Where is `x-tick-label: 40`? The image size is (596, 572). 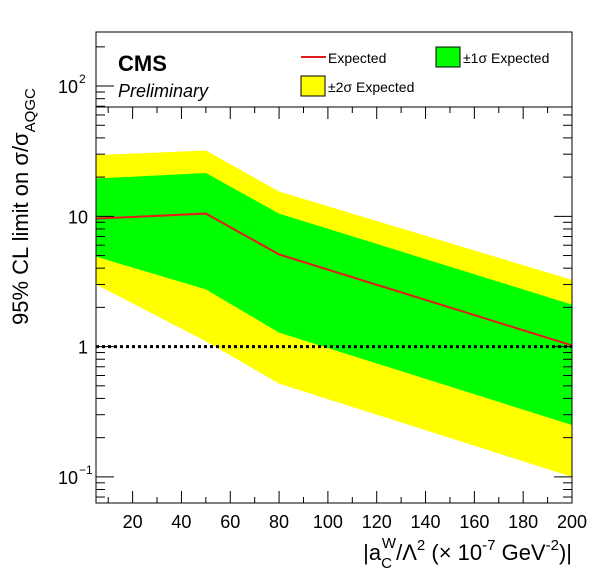 x-tick-label: 40 is located at coordinates (181, 522).